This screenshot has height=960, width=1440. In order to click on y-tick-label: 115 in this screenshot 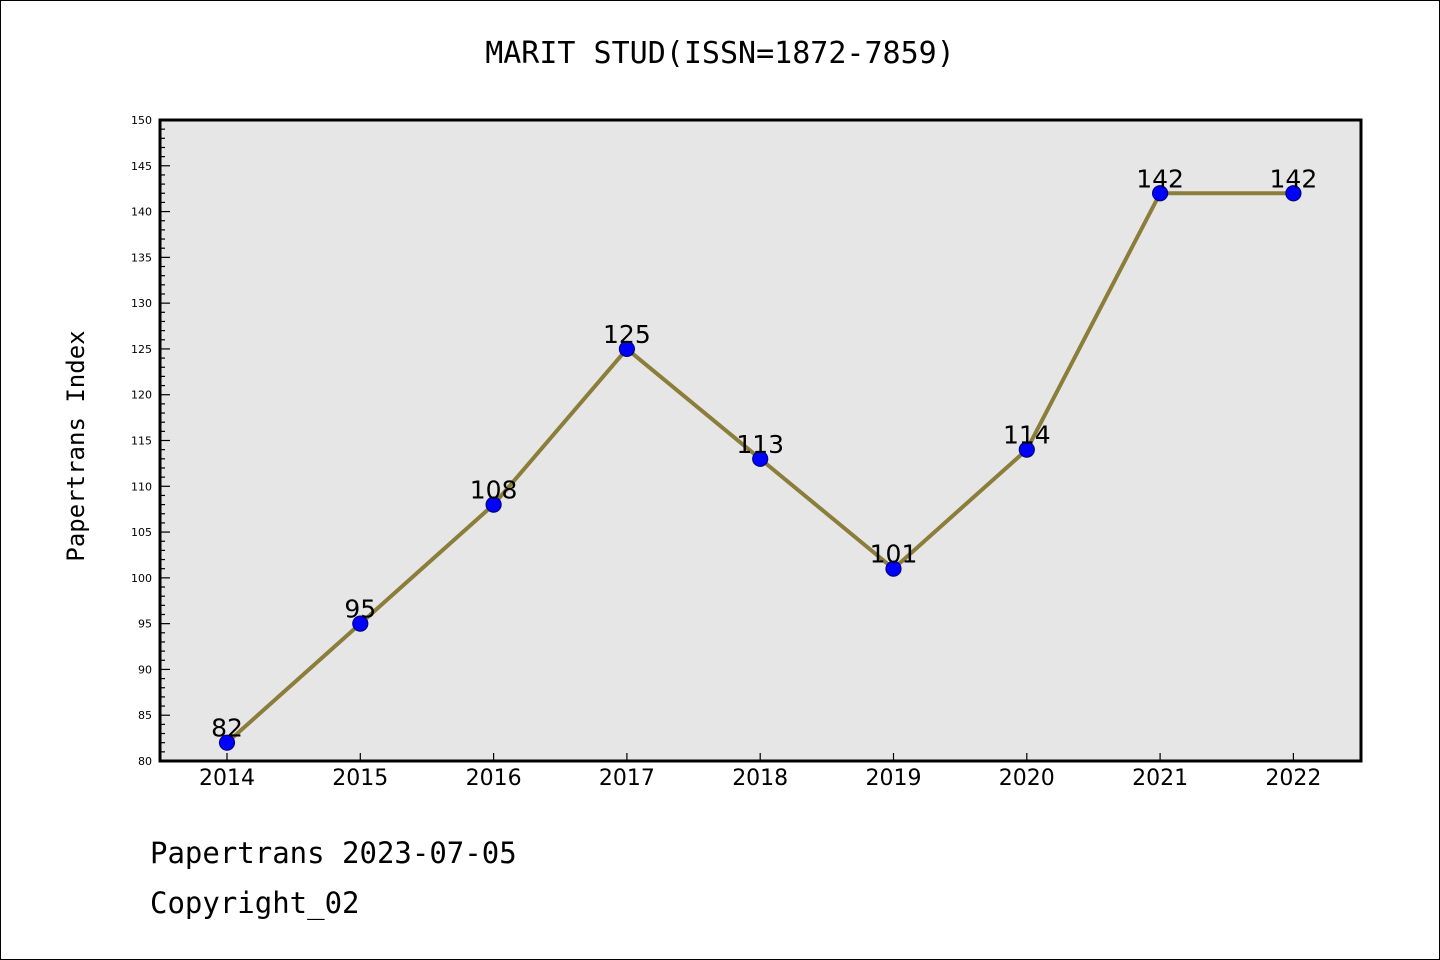, I will do `click(141, 441)`.